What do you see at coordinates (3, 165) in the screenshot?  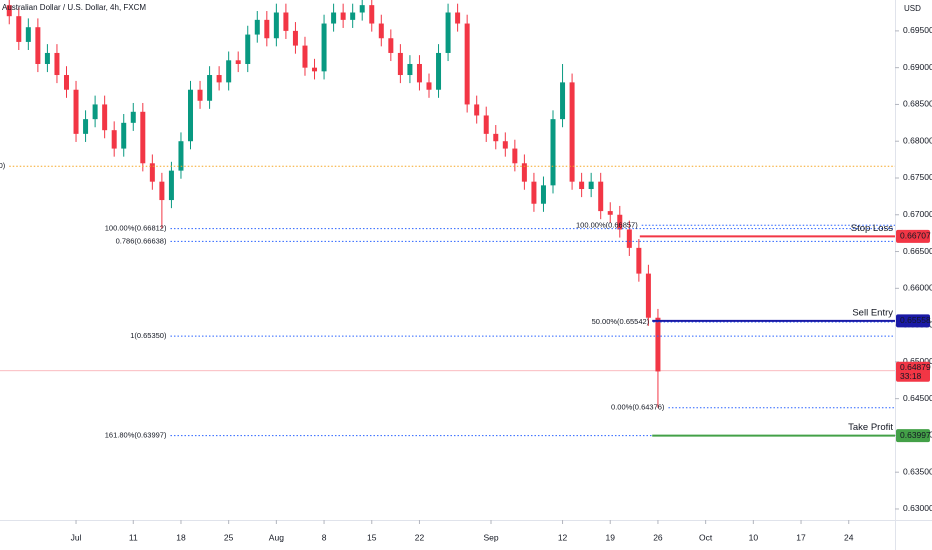 I see `fib-level-label: 0(0.67660)` at bounding box center [3, 165].